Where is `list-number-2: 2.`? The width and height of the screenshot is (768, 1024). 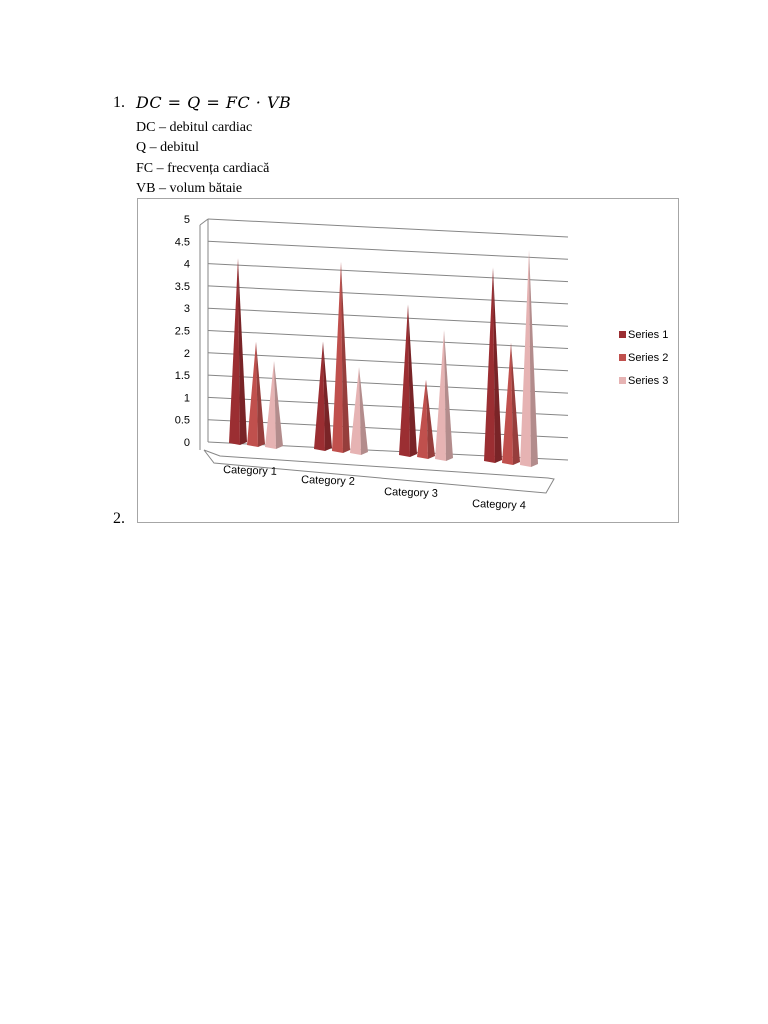 list-number-2: 2. is located at coordinates (119, 518).